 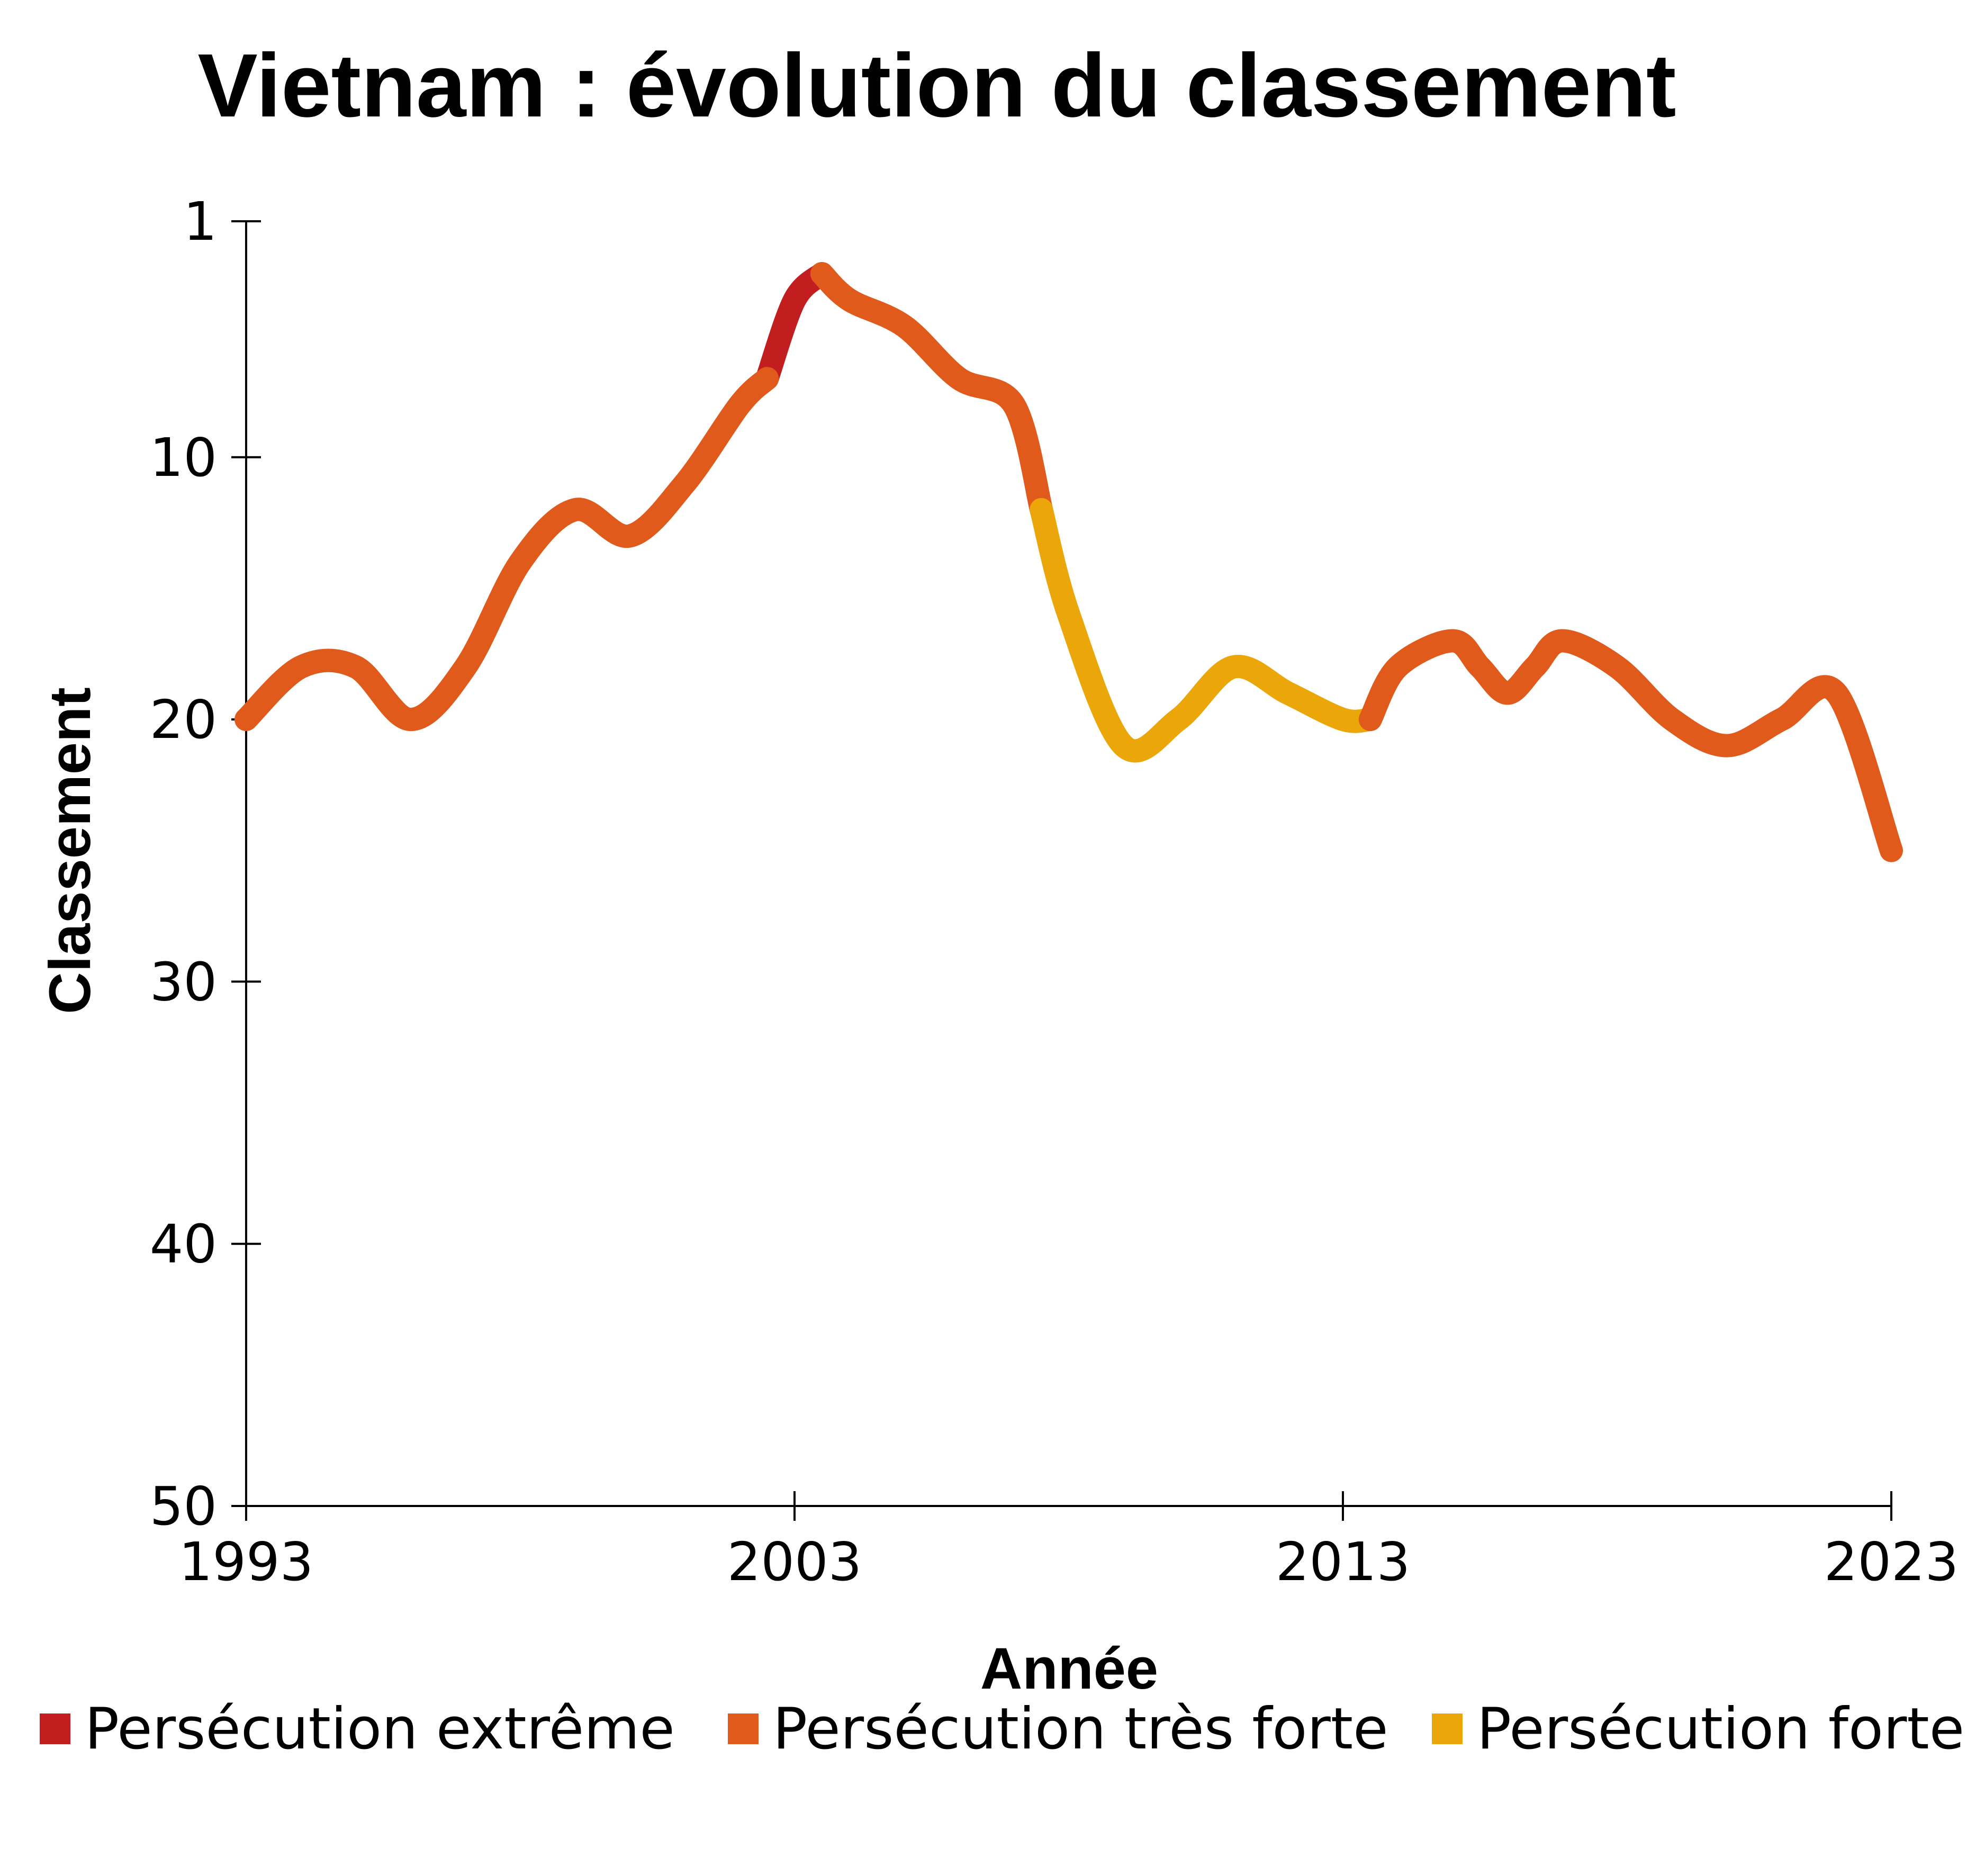 What do you see at coordinates (183, 982) in the screenshot?
I see `y-tick-label: 30` at bounding box center [183, 982].